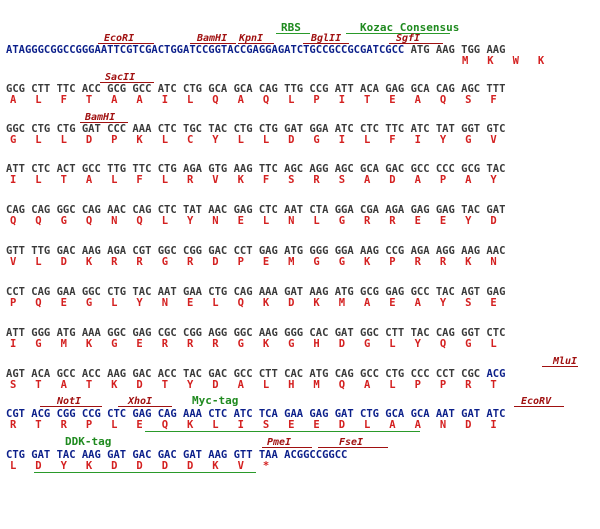 The image size is (600, 529). What do you see at coordinates (253, 221) in the screenshot?
I see `aa-row-5: Q Q G Q N Q L Y N E L N L G R R E E Y D` at bounding box center [253, 221].